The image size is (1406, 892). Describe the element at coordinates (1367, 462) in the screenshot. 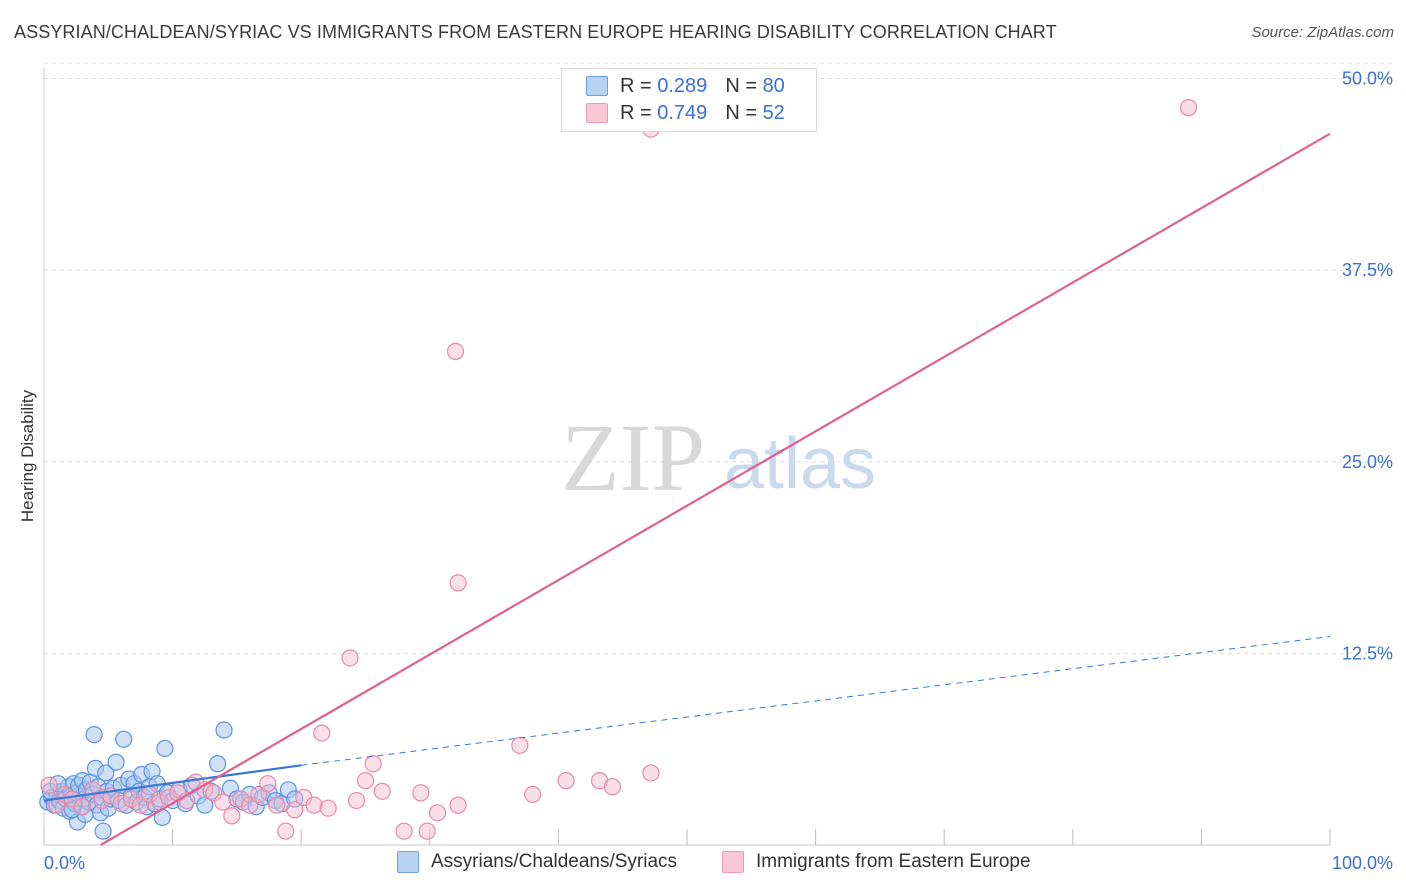

I see `y-tick-label: 25.0%` at that location.